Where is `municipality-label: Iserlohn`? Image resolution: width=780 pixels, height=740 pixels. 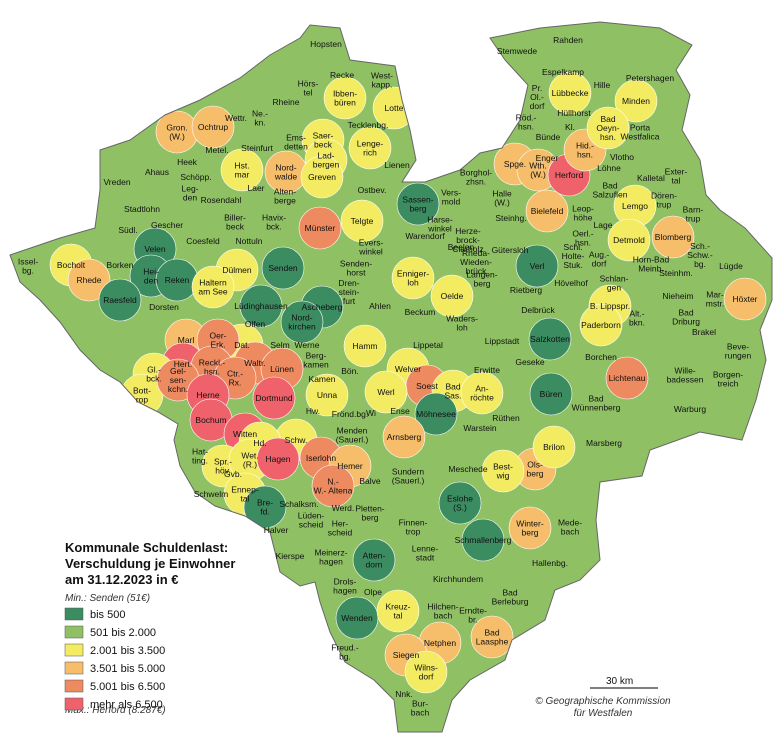 municipality-label: Iserlohn is located at coordinates (321, 458).